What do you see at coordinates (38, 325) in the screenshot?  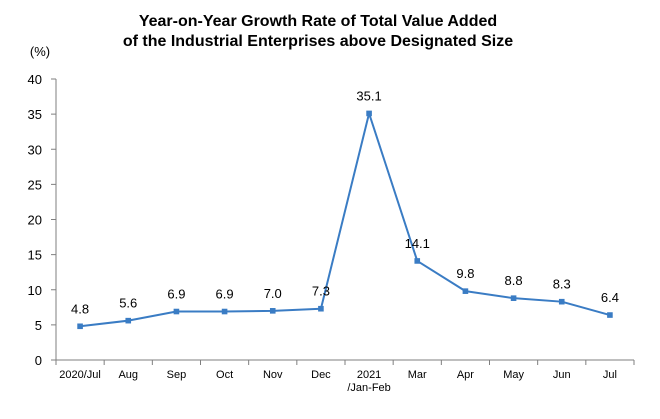 I see `y-tick-label: 5` at bounding box center [38, 325].